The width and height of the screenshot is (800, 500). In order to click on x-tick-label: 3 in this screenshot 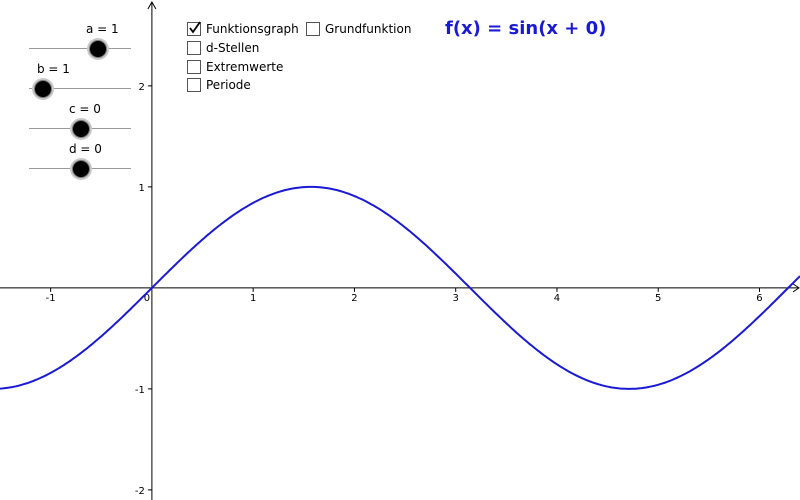, I will do `click(456, 298)`.